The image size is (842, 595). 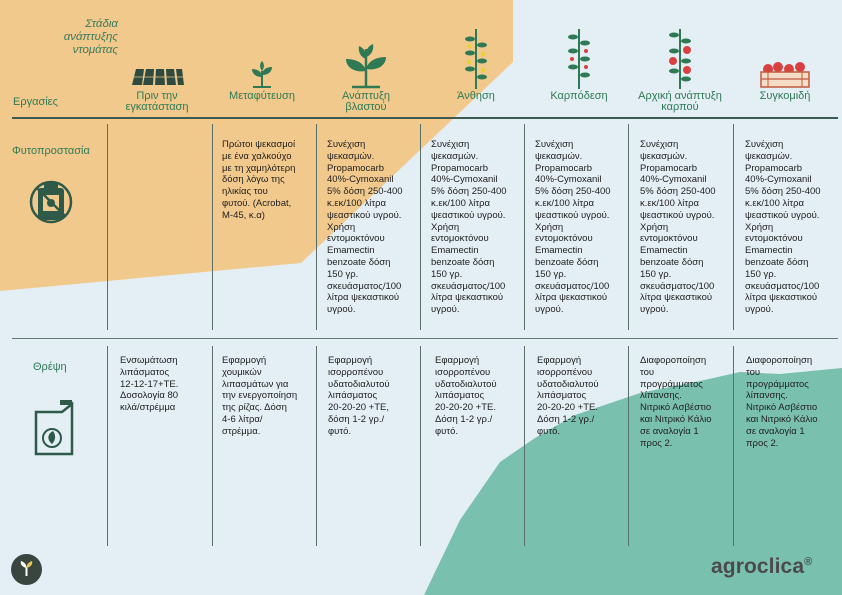 I want to click on stages-title: Στάδια ανάπτυξης ντομάτας, so click(x=90, y=37).